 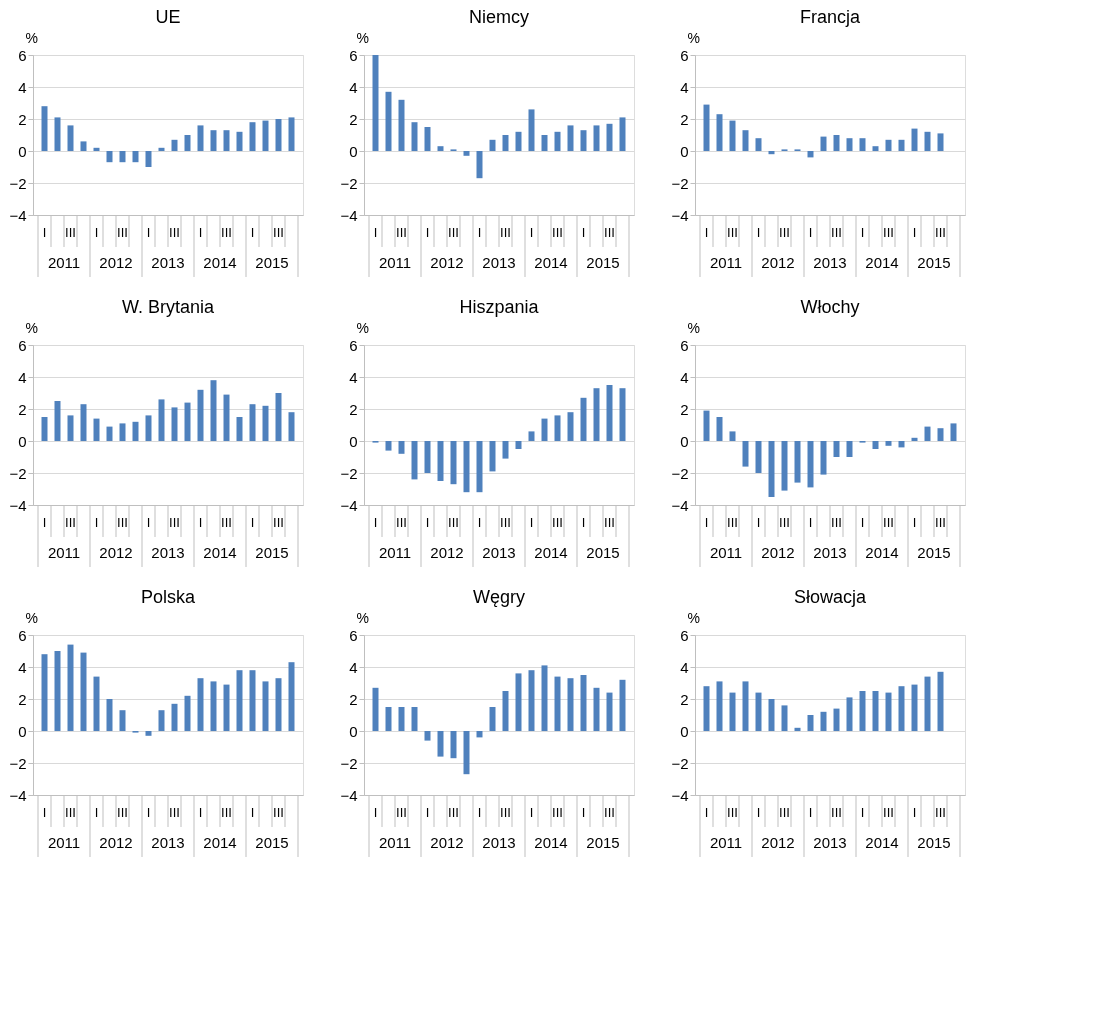 I want to click on chart-title: Polska, so click(x=168, y=597).